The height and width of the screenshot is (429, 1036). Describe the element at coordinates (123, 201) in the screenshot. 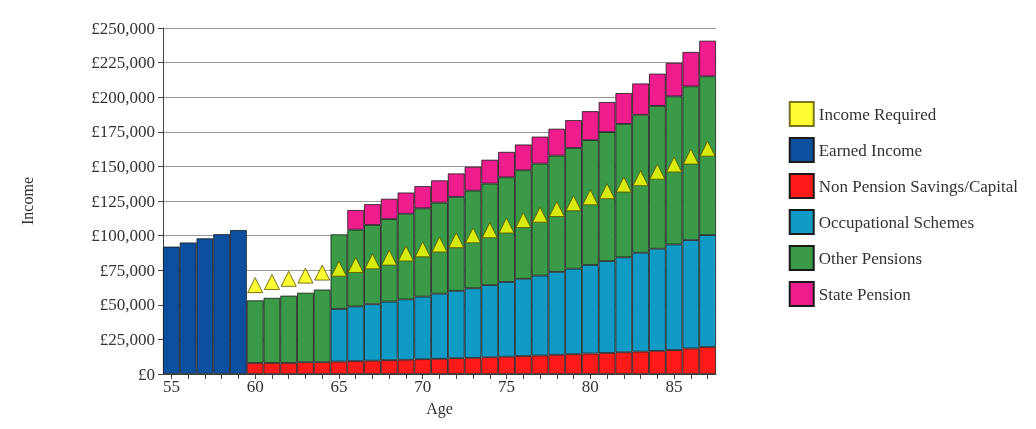

I see `y-tick-label: £125,000` at that location.